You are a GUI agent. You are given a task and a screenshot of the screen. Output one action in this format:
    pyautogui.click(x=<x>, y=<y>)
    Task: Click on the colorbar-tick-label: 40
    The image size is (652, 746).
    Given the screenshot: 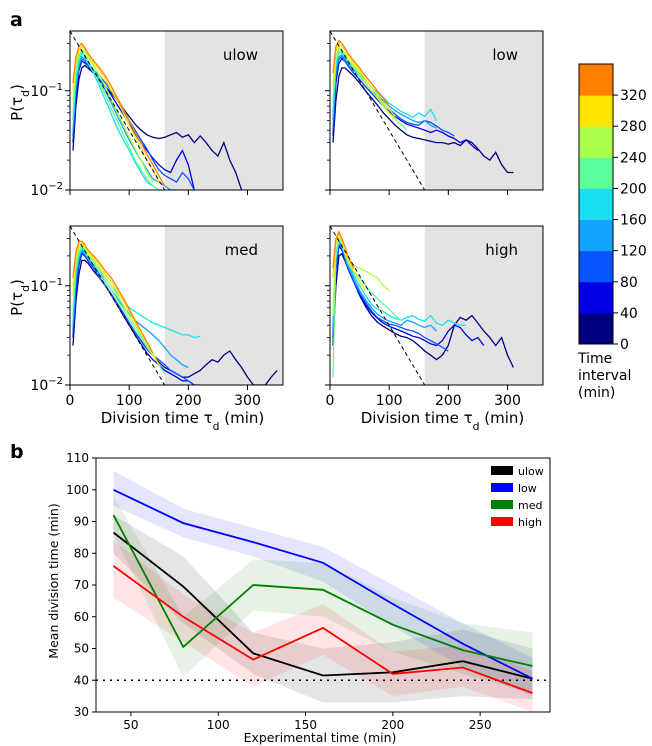 What is the action you would take?
    pyautogui.click(x=629, y=314)
    